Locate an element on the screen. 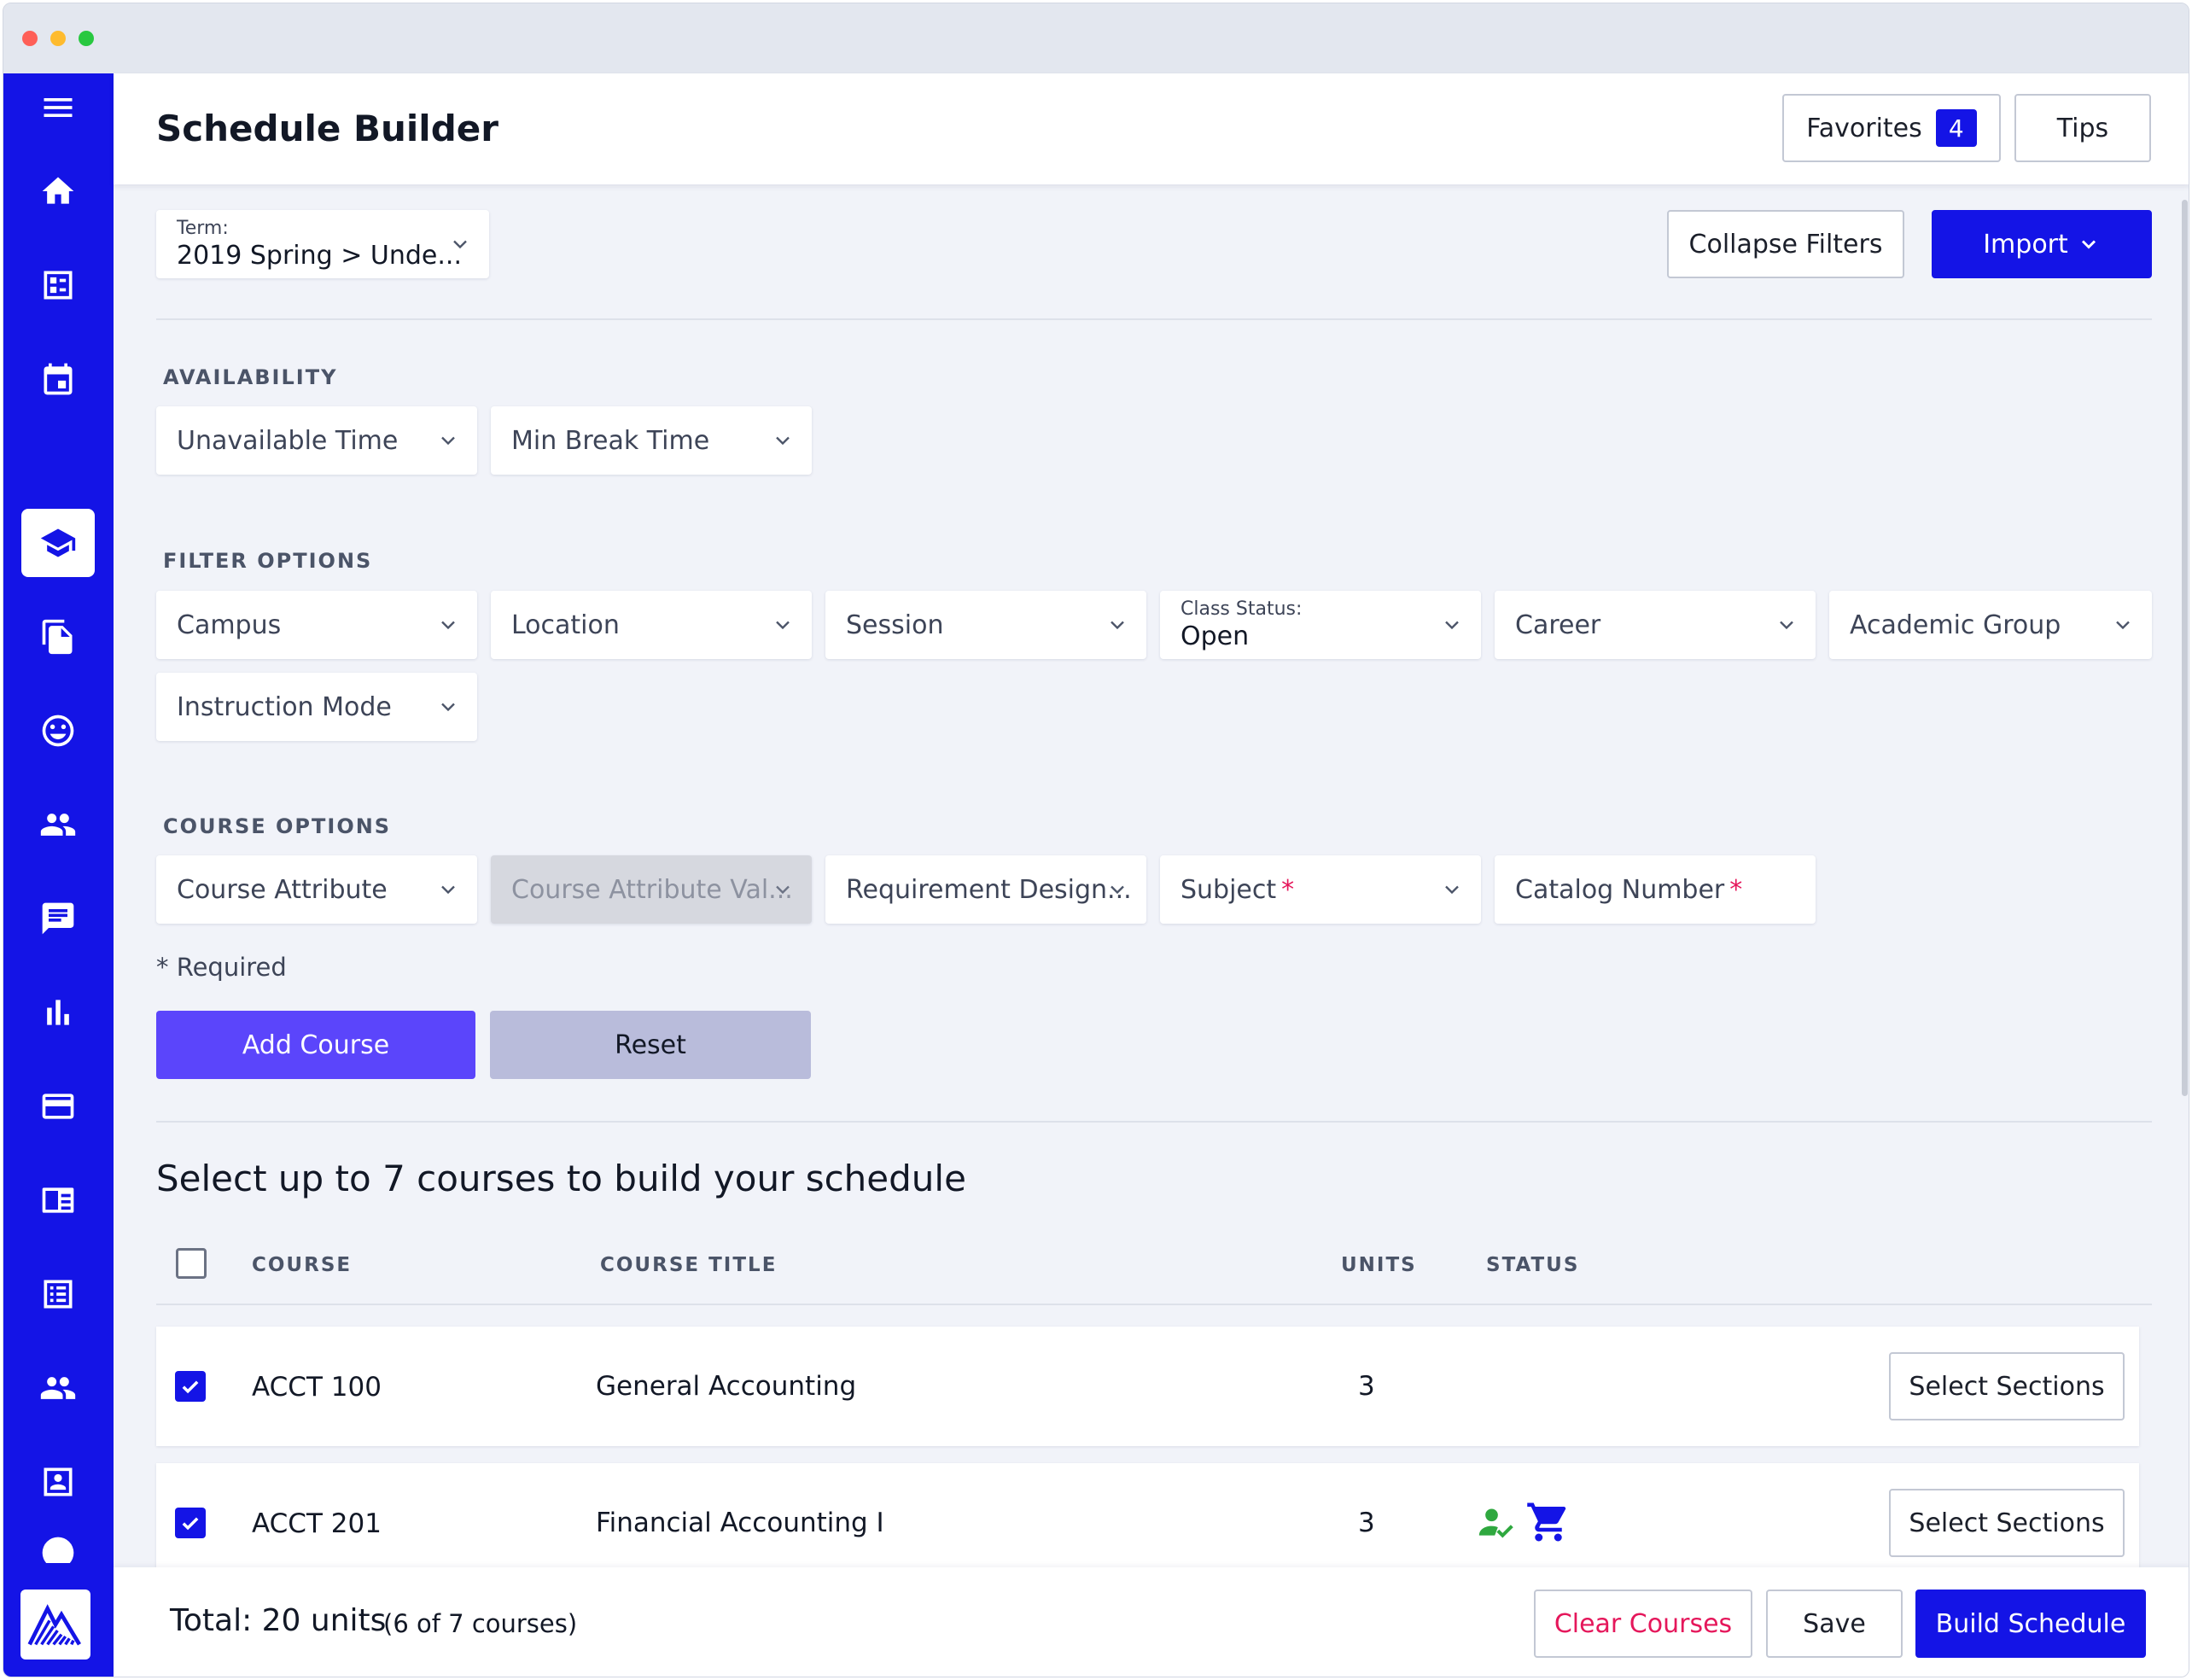  save-button: Save is located at coordinates (1835, 1624).